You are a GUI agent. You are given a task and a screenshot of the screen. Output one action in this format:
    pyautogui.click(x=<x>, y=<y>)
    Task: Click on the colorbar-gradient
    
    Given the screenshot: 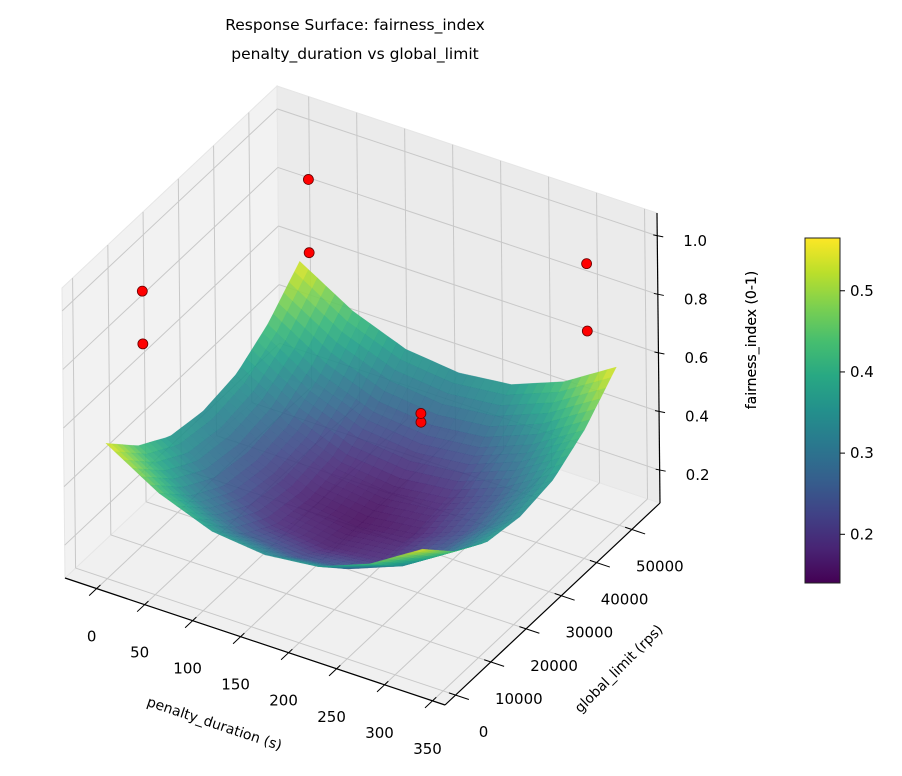 What is the action you would take?
    pyautogui.click(x=822, y=410)
    